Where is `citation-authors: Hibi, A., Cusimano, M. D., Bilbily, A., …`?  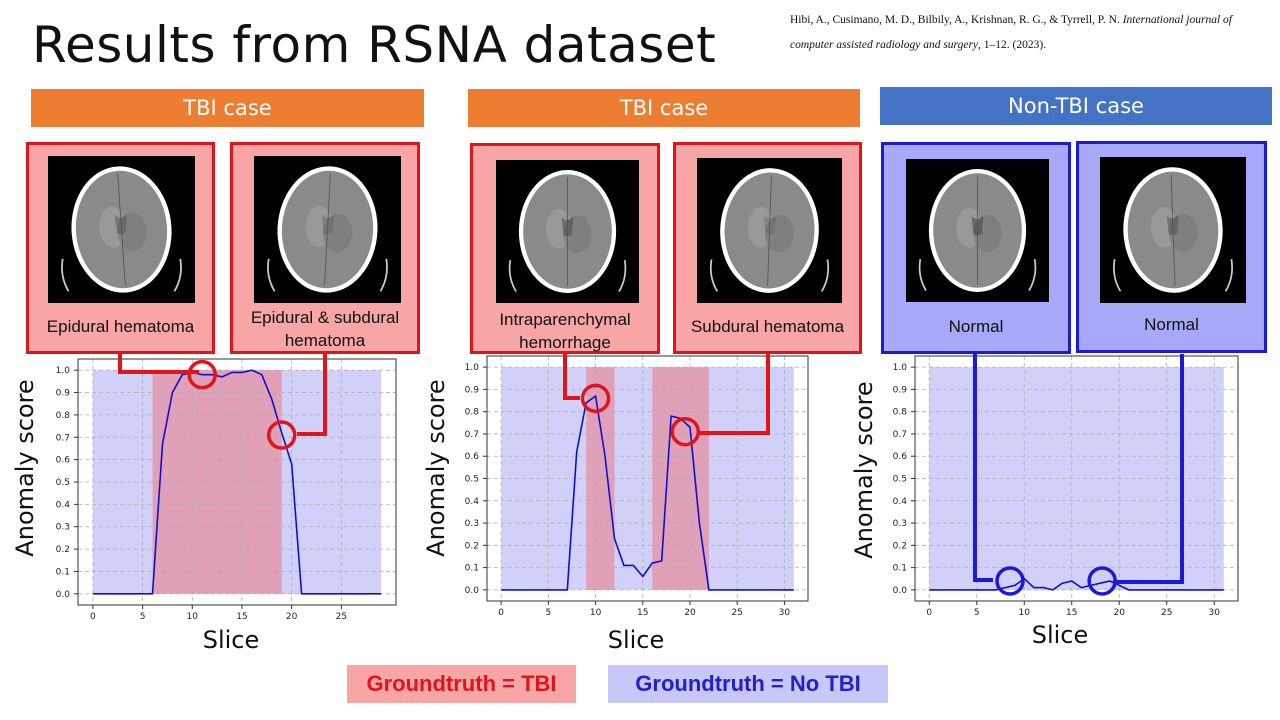 citation-authors: Hibi, A., Cusimano, M. D., Bilbily, A., … is located at coordinates (955, 20).